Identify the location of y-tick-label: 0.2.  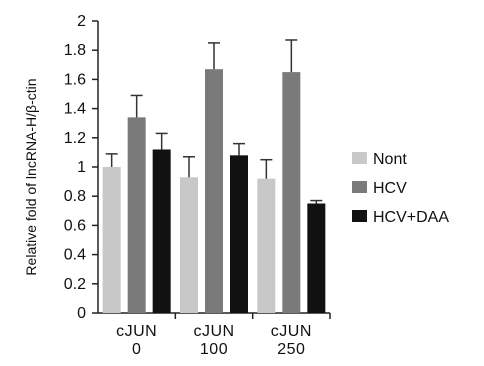
(75, 284).